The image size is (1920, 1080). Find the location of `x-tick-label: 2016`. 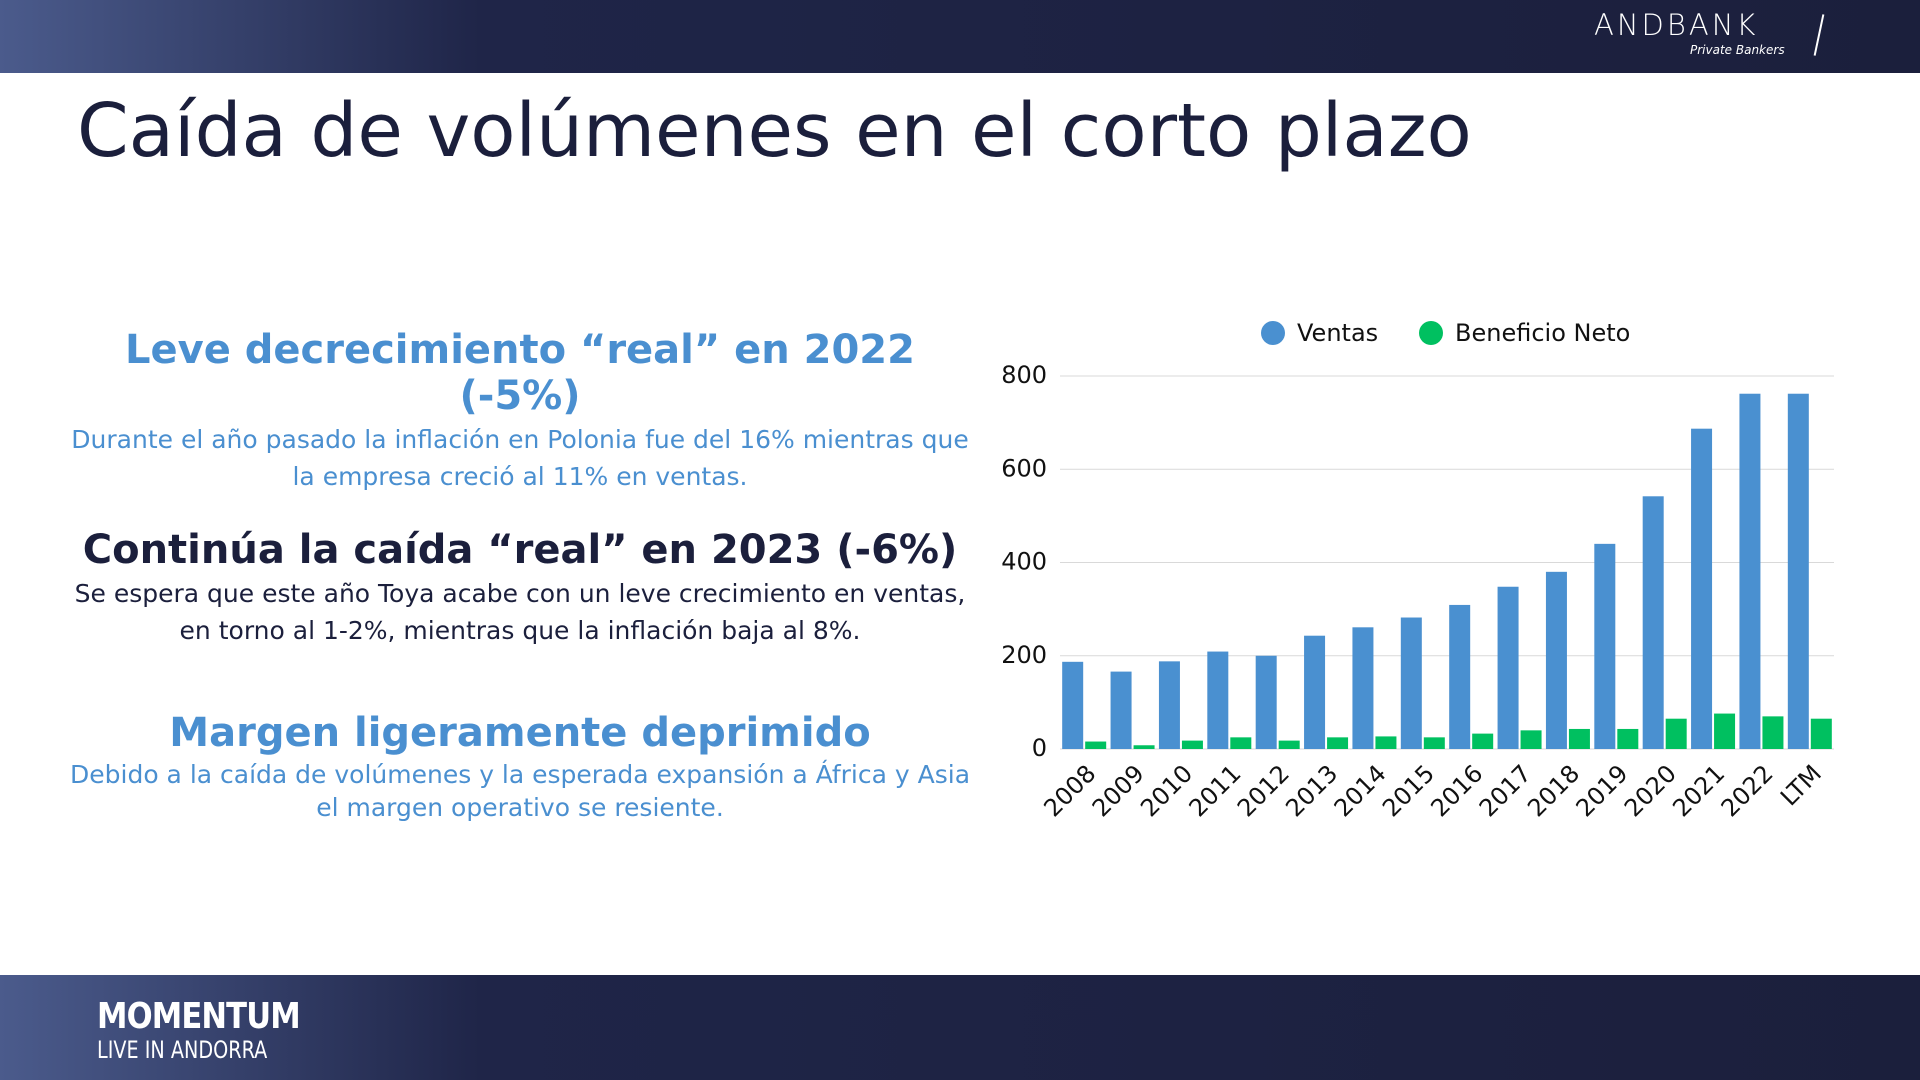

x-tick-label: 2016 is located at coordinates (1456, 790).